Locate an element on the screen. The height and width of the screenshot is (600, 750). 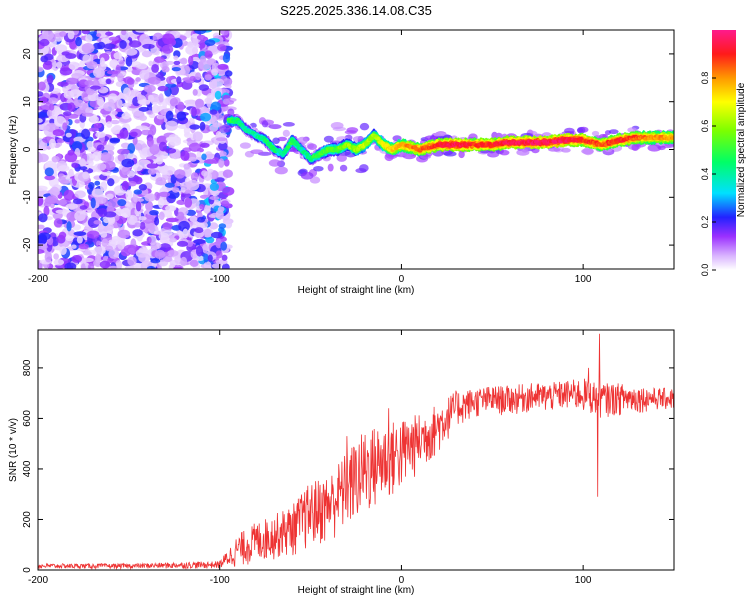
y-tick-label: 20 is located at coordinates (27, 54).